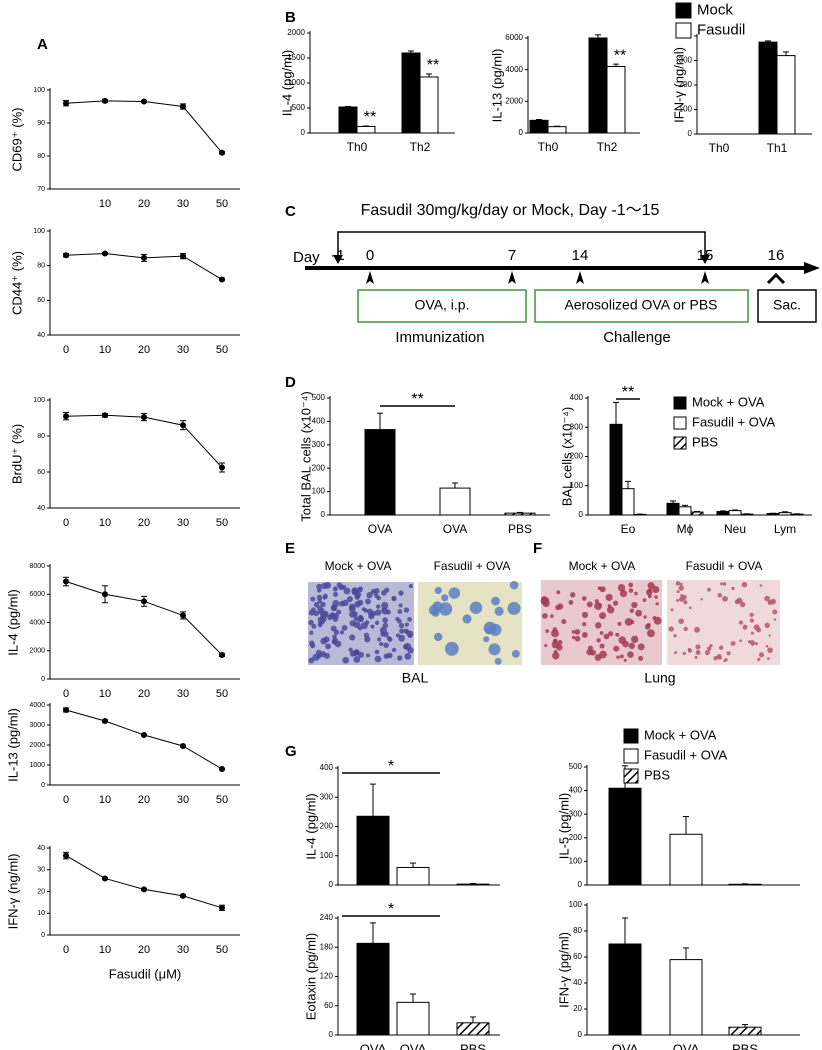 The image size is (822, 1050). Describe the element at coordinates (514, 37) in the screenshot. I see `y-tick-label: 6000` at that location.